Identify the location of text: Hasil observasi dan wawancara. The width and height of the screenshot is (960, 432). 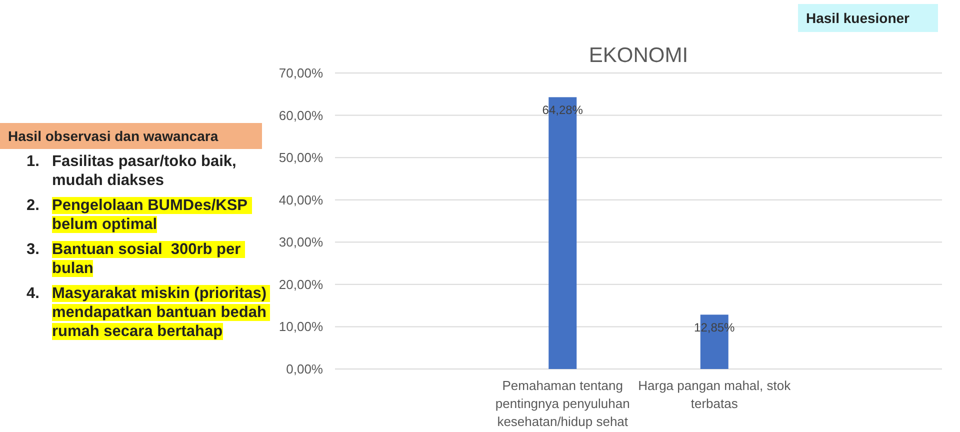
(113, 136).